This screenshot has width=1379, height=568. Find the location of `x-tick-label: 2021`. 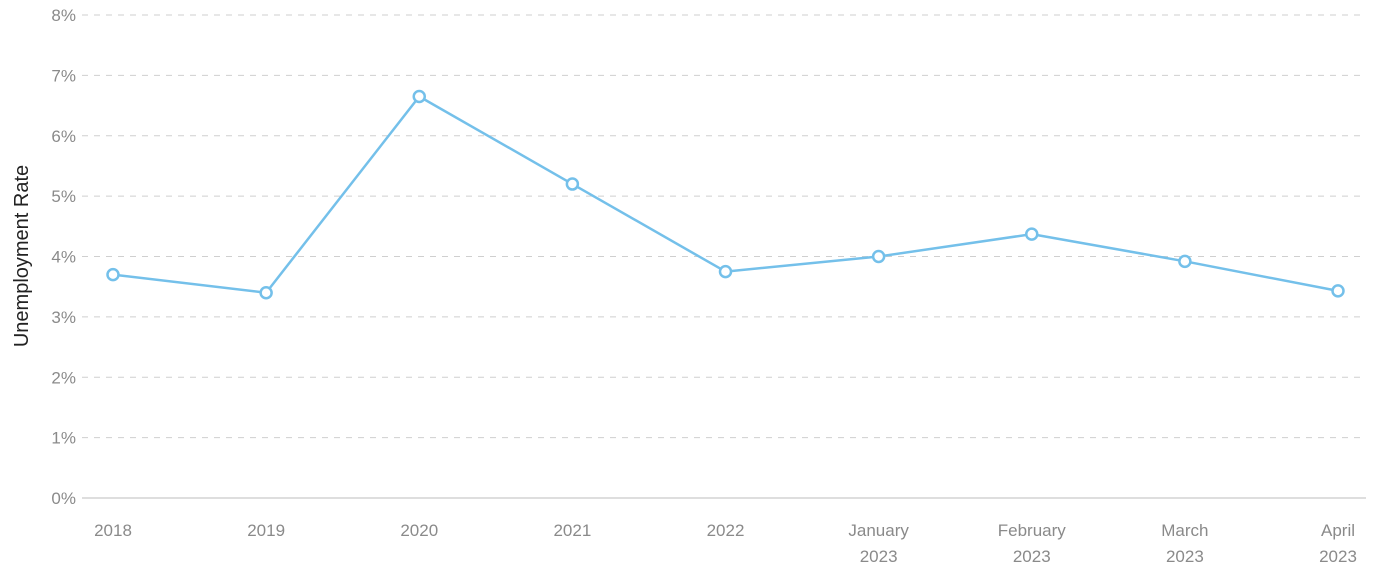

x-tick-label: 2021 is located at coordinates (572, 530).